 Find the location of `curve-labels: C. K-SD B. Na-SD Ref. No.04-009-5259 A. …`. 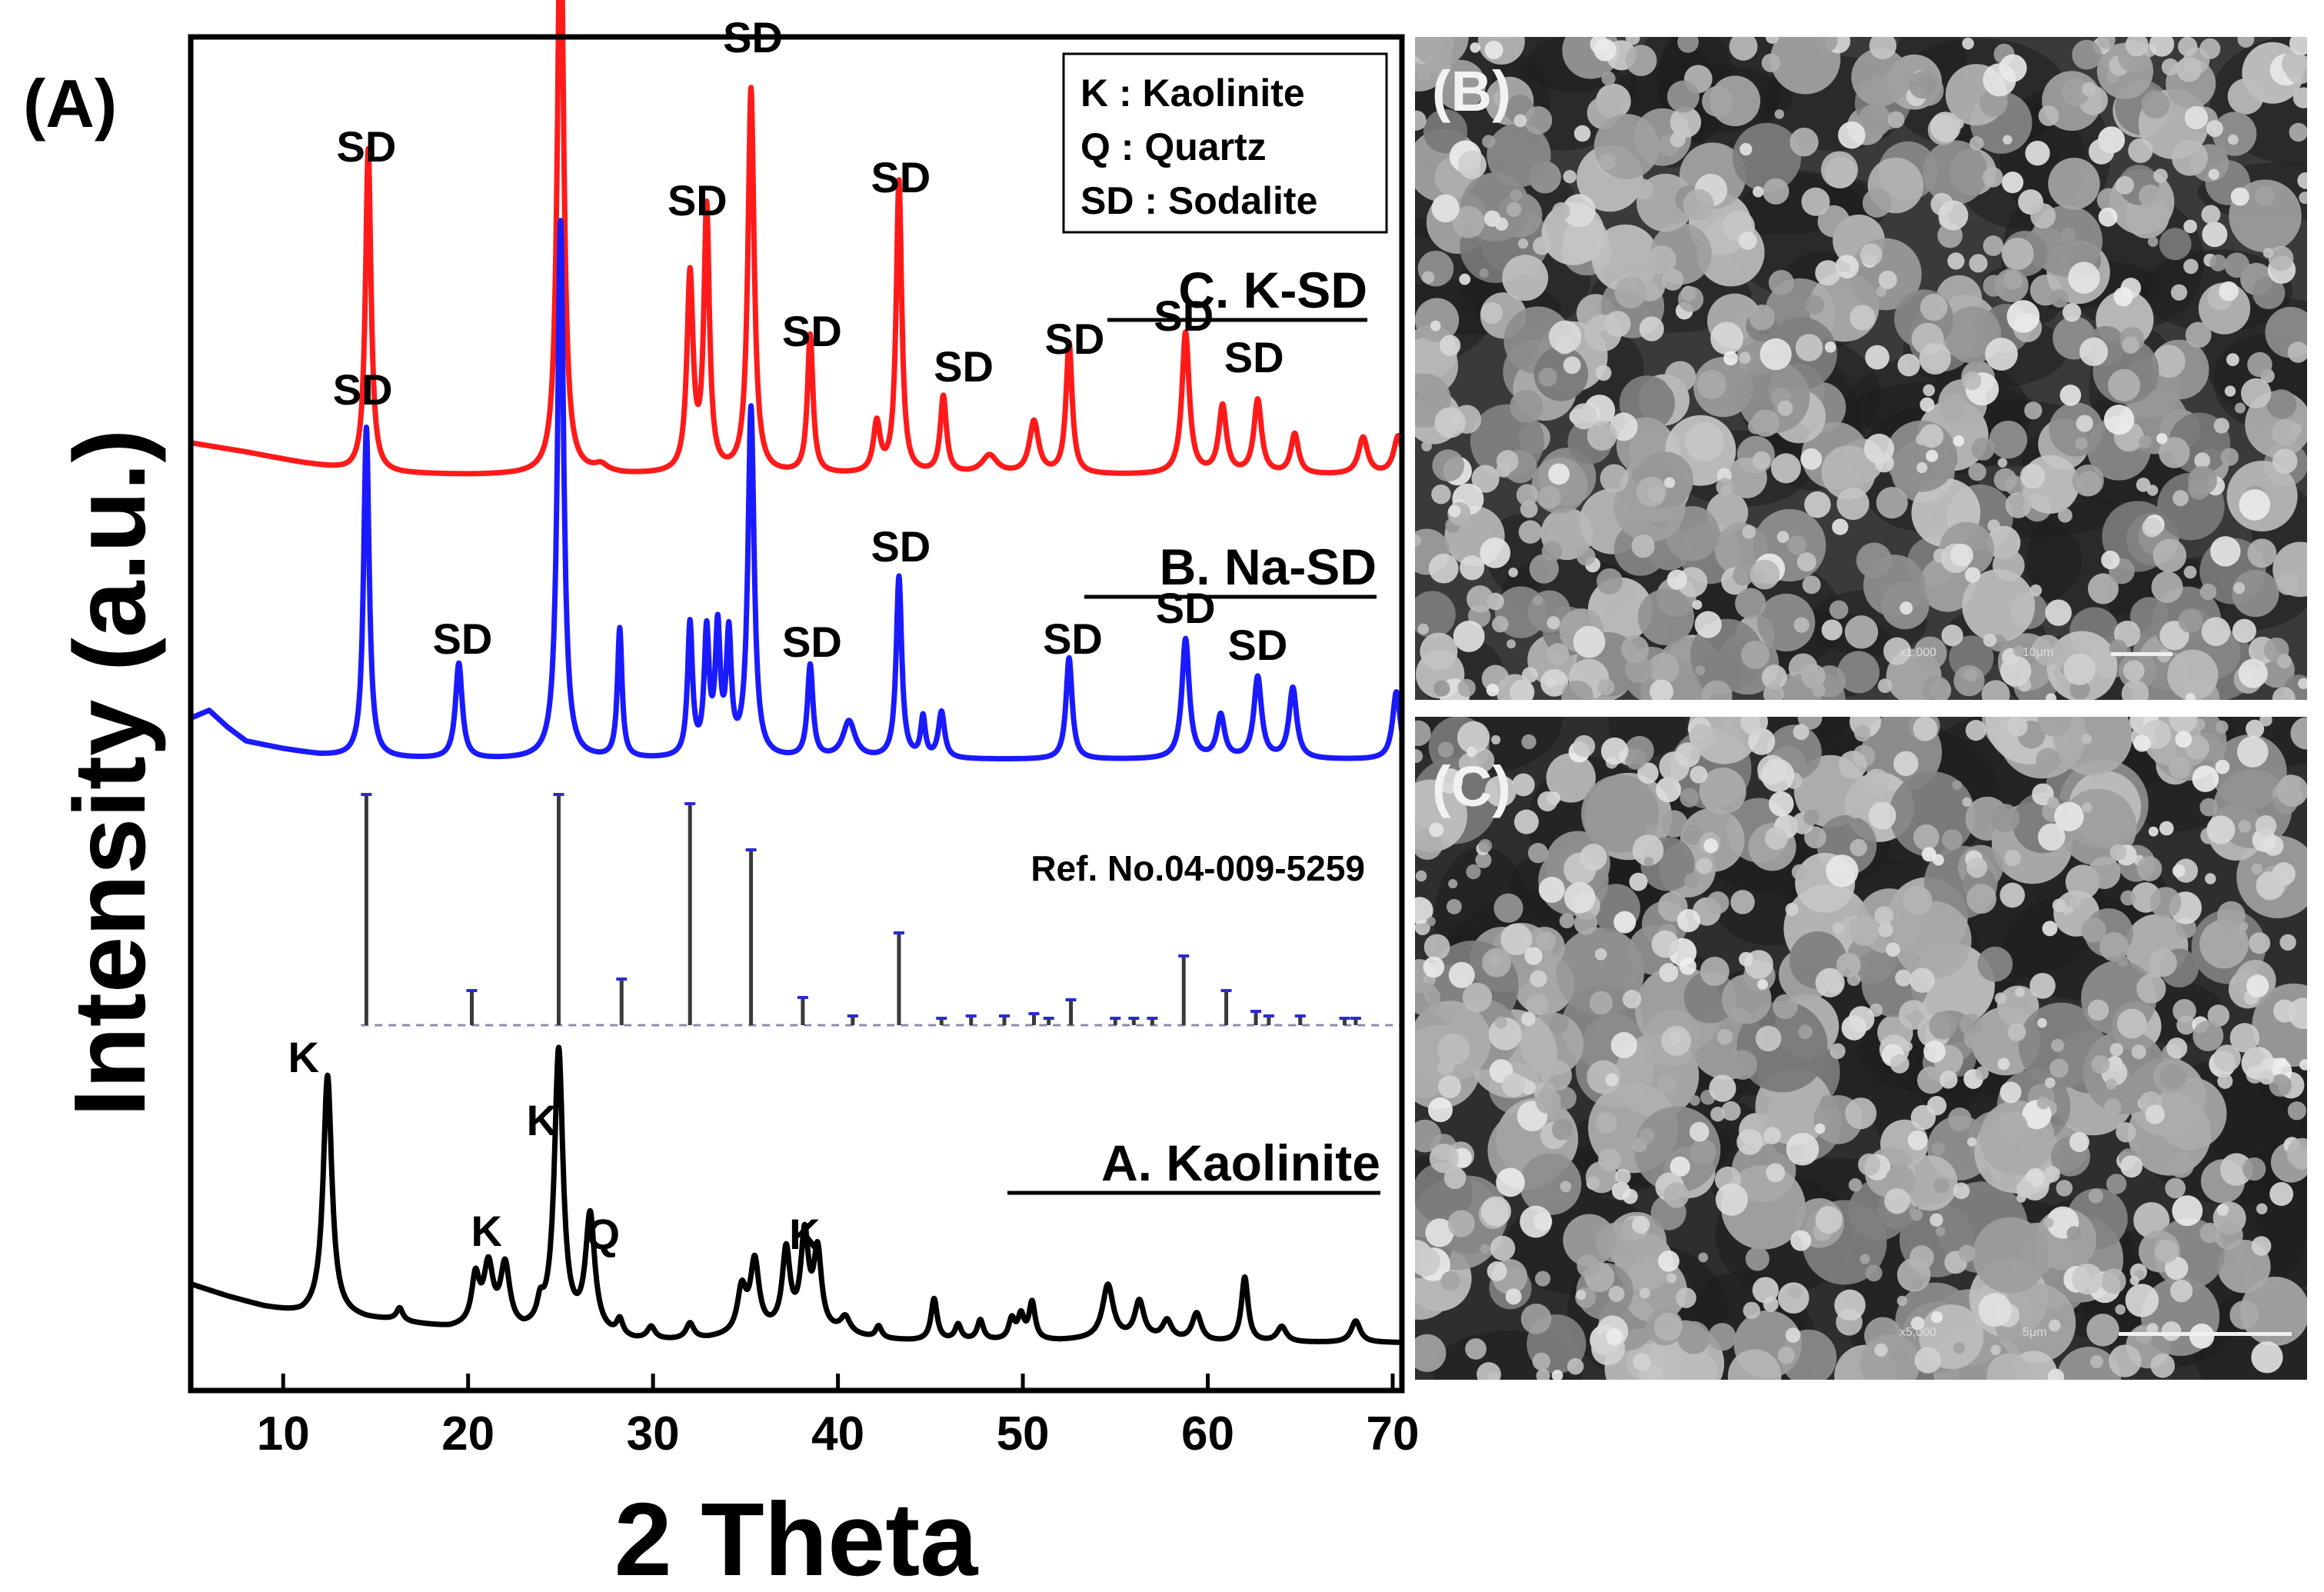

curve-labels: C. K-SD B. Na-SD Ref. No.04-009-5259 A. … is located at coordinates (1193, 728).